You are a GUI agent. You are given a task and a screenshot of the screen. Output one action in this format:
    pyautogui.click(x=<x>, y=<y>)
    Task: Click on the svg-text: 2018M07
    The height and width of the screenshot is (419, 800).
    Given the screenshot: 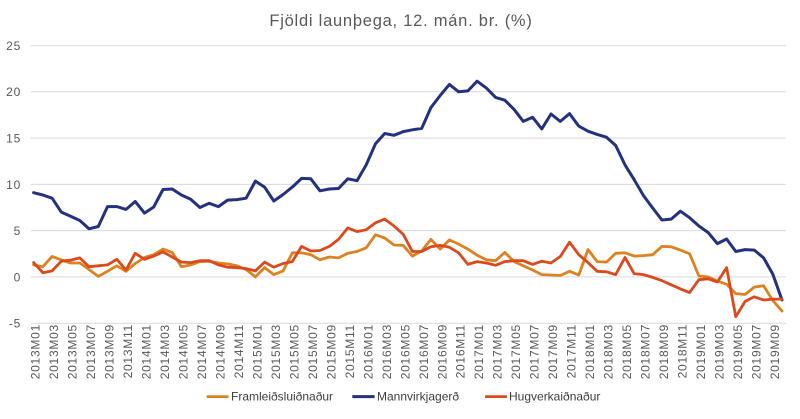 What is the action you would take?
    pyautogui.click(x=646, y=351)
    